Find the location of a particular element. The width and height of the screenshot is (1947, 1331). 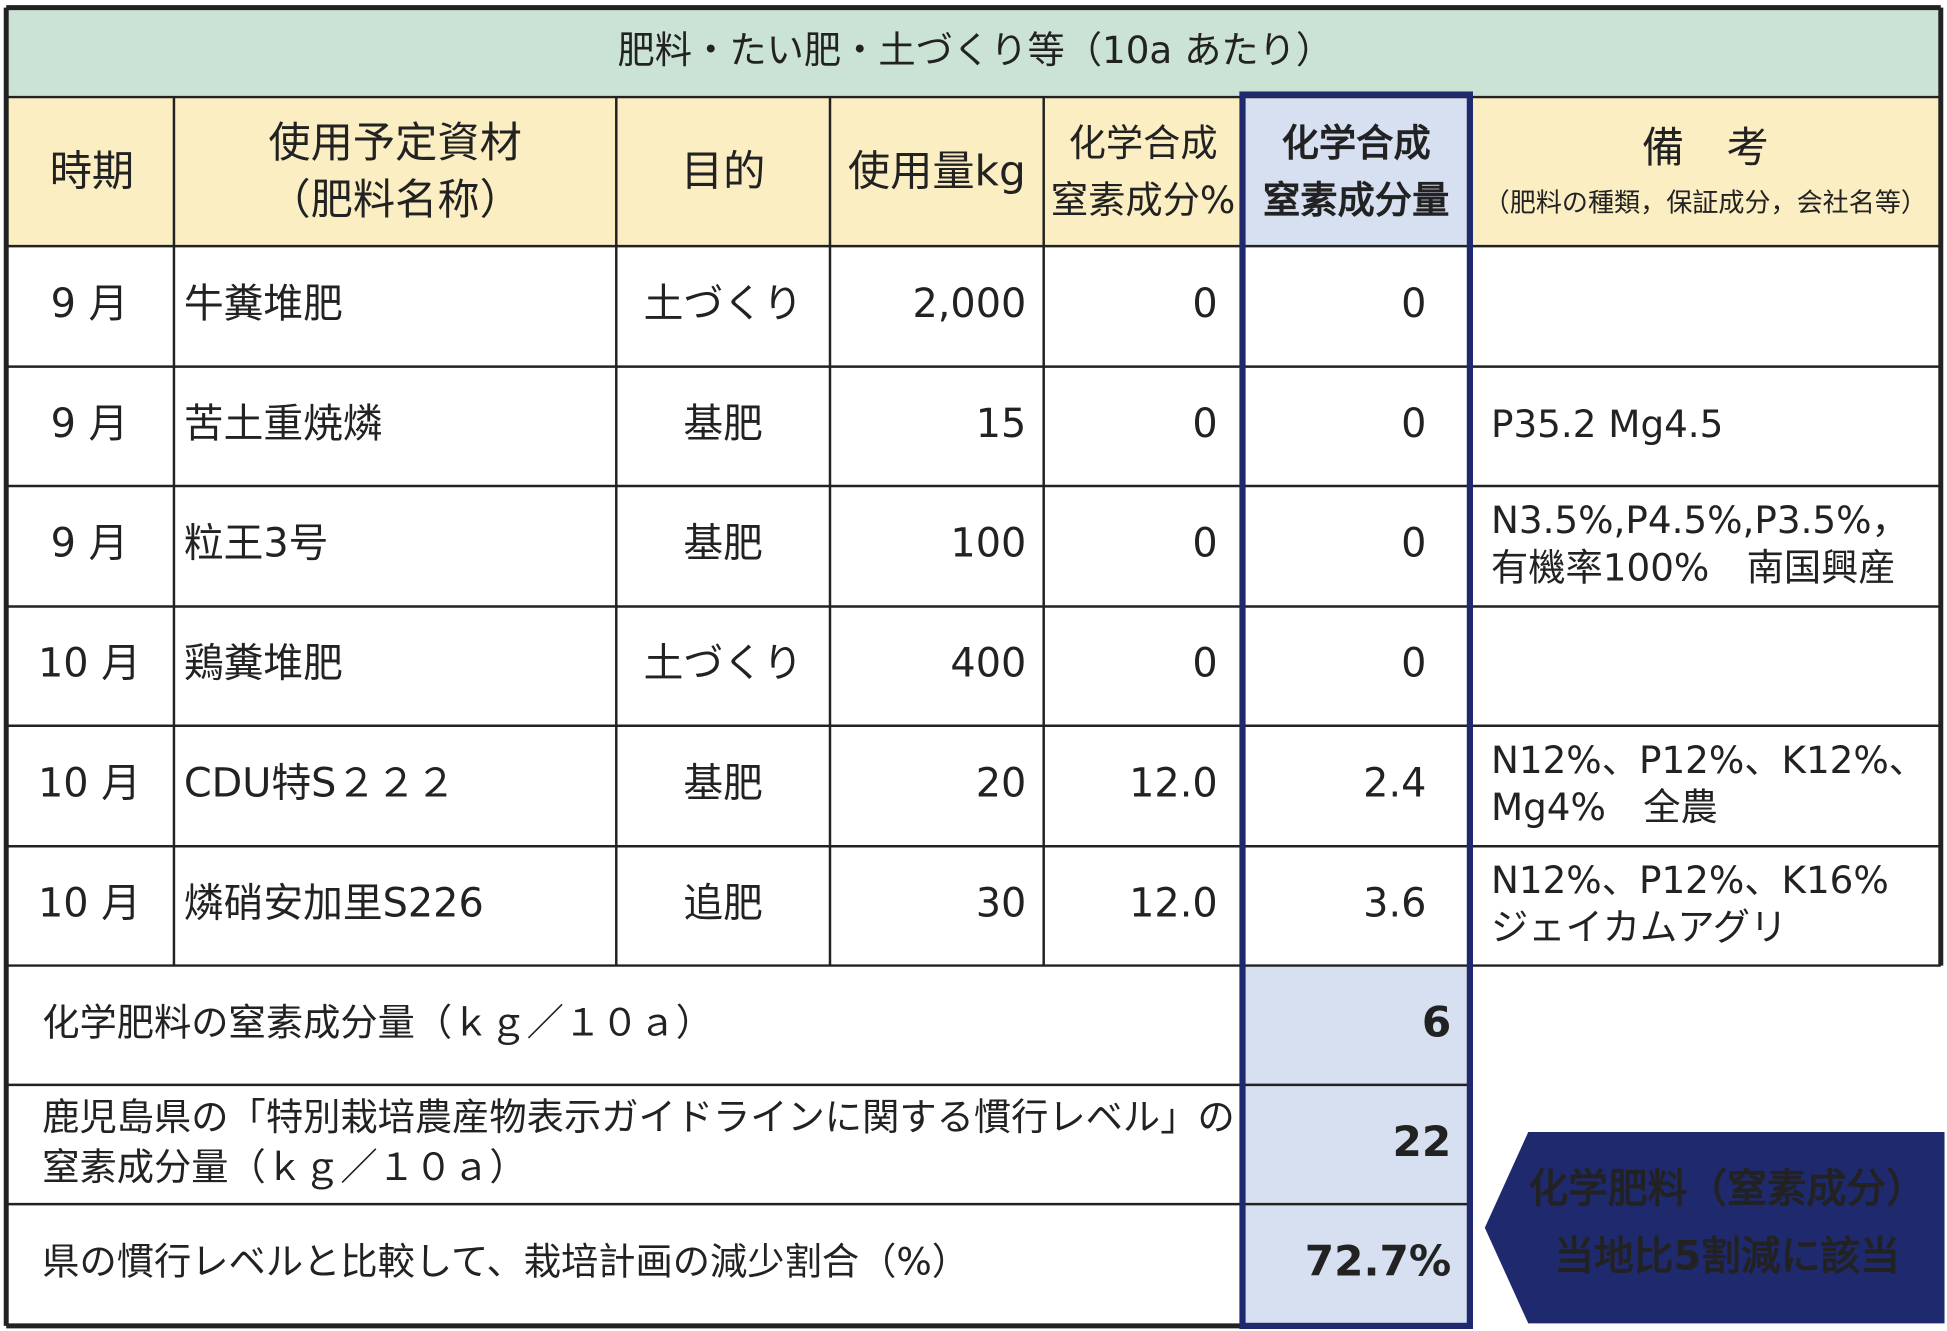

callout-text: 化学肥料（窒素成分） is located at coordinates (1727, 1189).